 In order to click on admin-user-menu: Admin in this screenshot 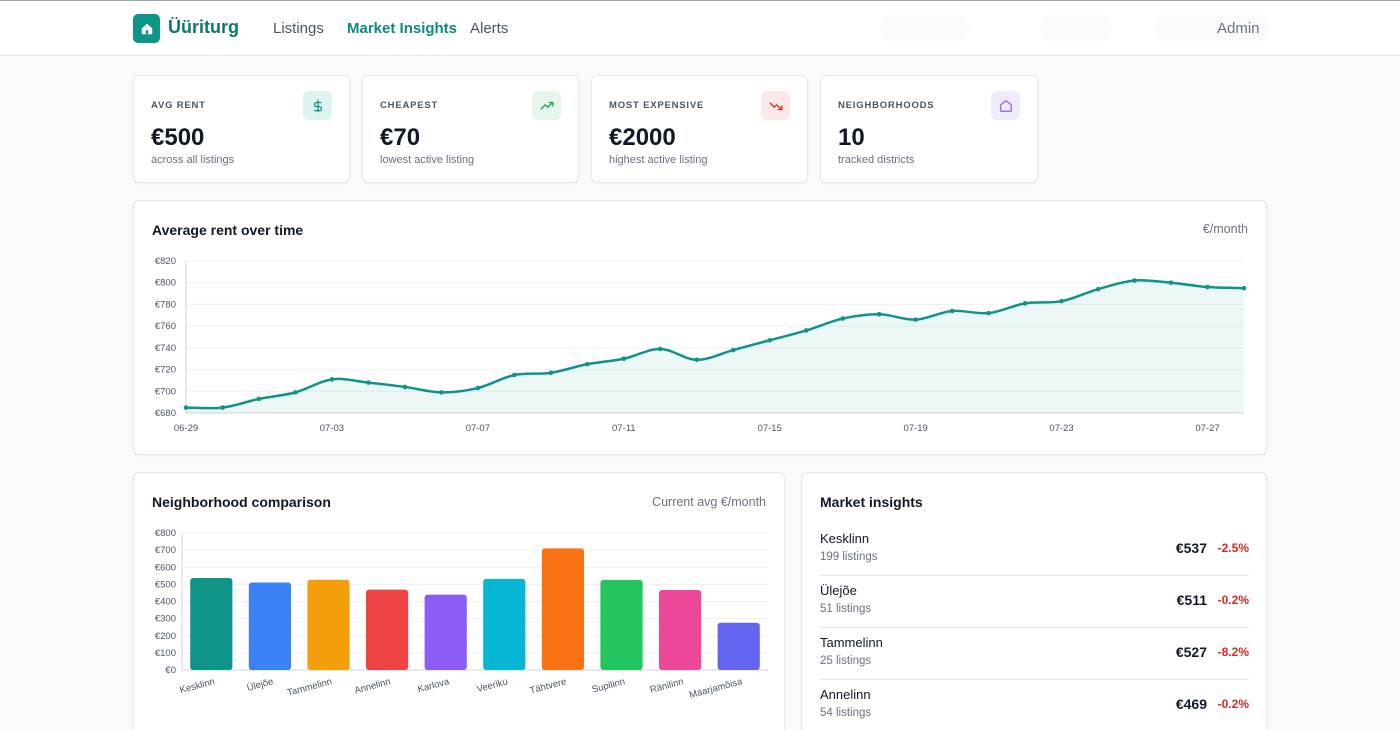, I will do `click(1238, 28)`.